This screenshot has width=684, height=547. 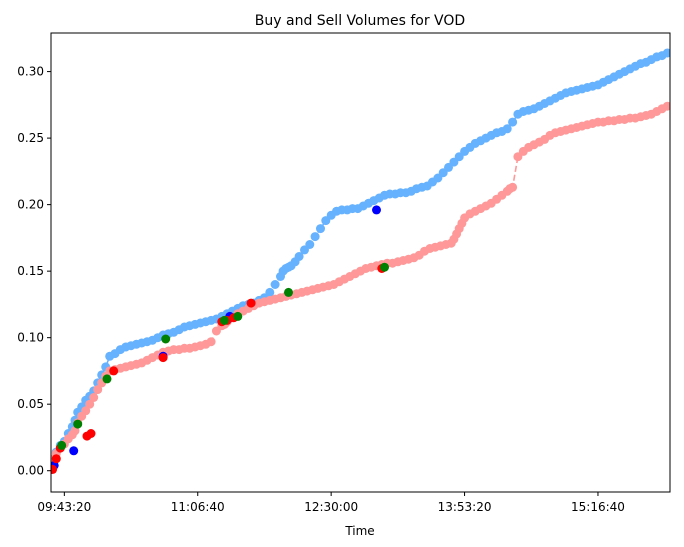 I want to click on x-tick-label: 09:43:20, so click(x=64, y=507).